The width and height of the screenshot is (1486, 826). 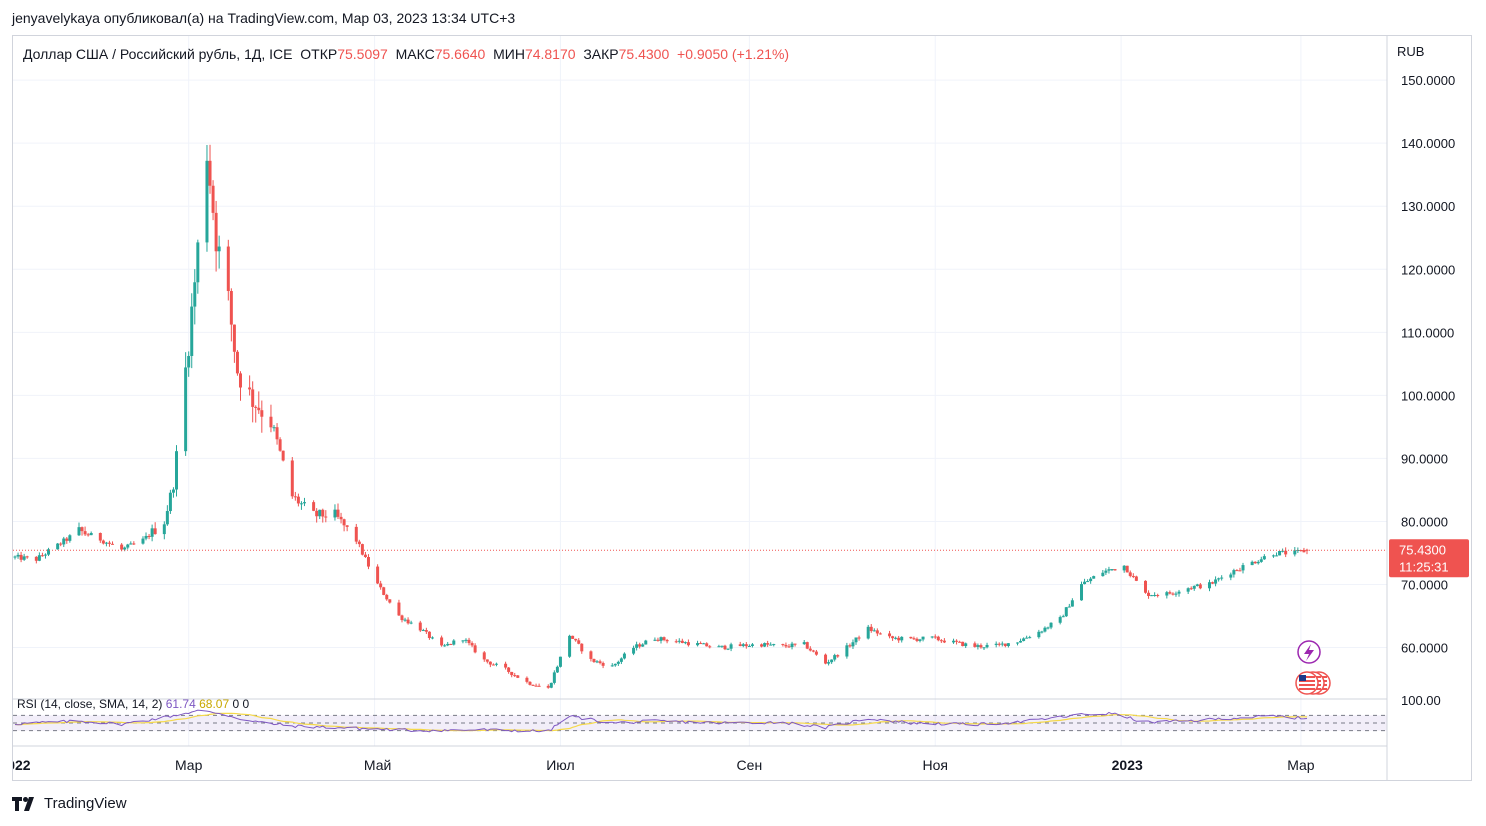 I want to click on time-tick-label: 2023, so click(x=1127, y=765).